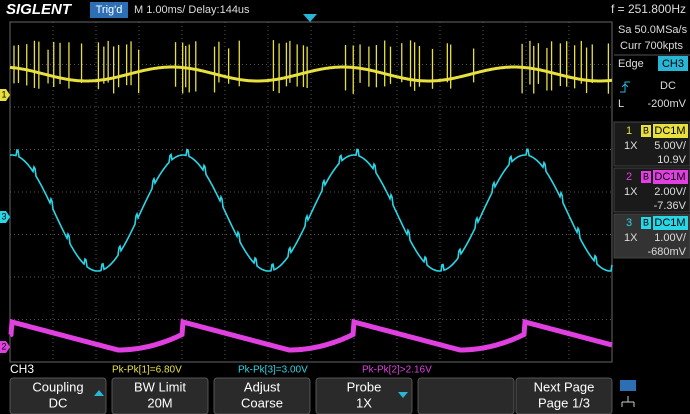 This screenshot has height=414, width=690. What do you see at coordinates (628, 385) in the screenshot?
I see `usb-icon` at bounding box center [628, 385].